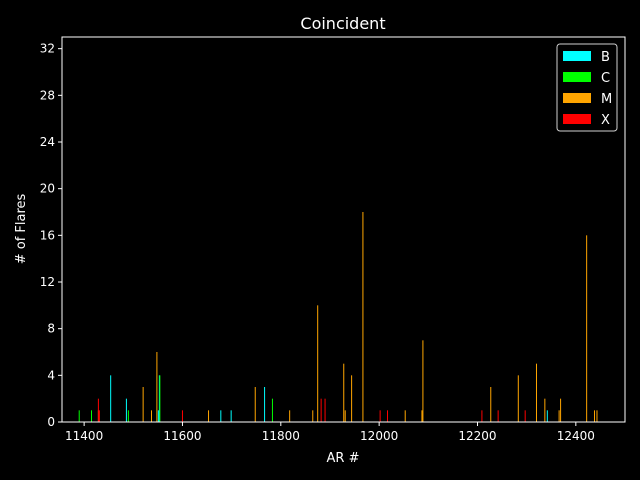 The width and height of the screenshot is (640, 480). What do you see at coordinates (182, 436) in the screenshot?
I see `x-tick-label: 11600` at bounding box center [182, 436].